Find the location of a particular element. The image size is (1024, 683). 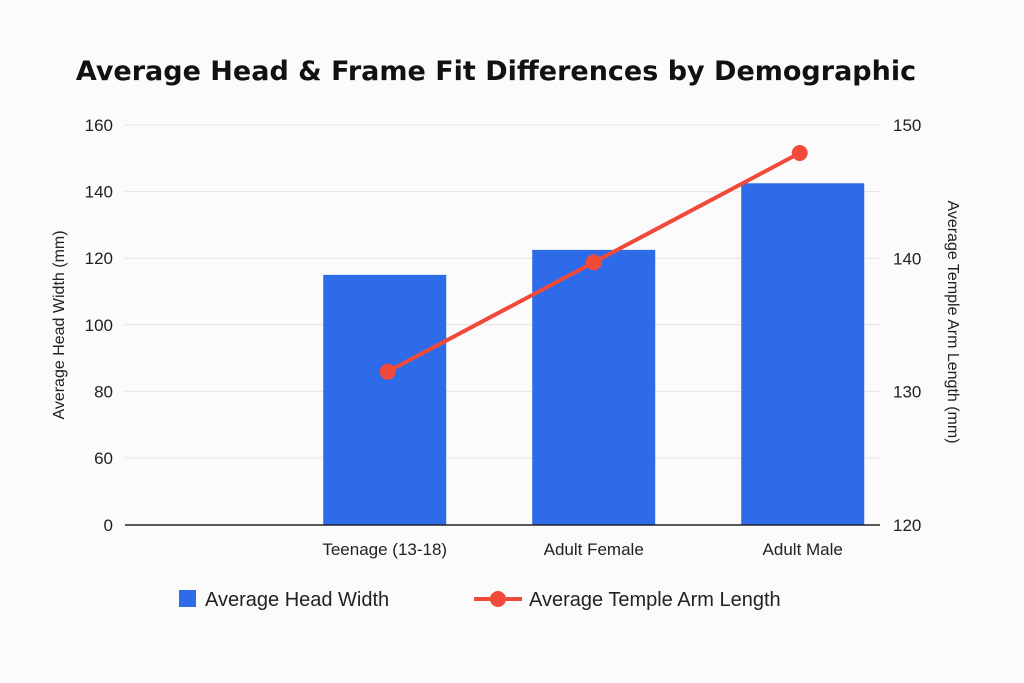

left-tick-label: 0 is located at coordinates (108, 525).